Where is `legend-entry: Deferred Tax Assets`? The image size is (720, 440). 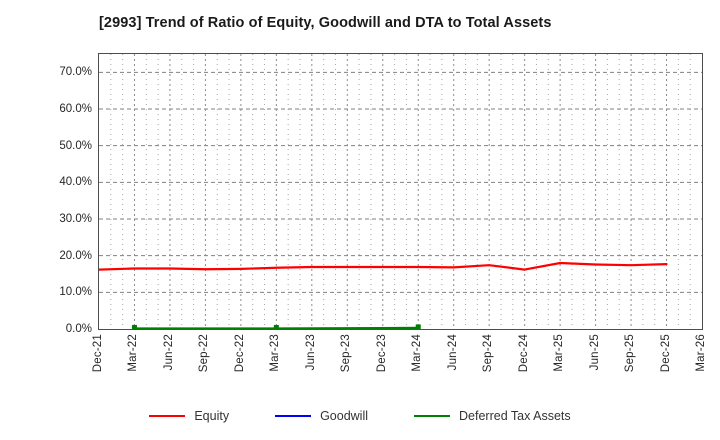 legend-entry: Deferred Tax Assets is located at coordinates (492, 416).